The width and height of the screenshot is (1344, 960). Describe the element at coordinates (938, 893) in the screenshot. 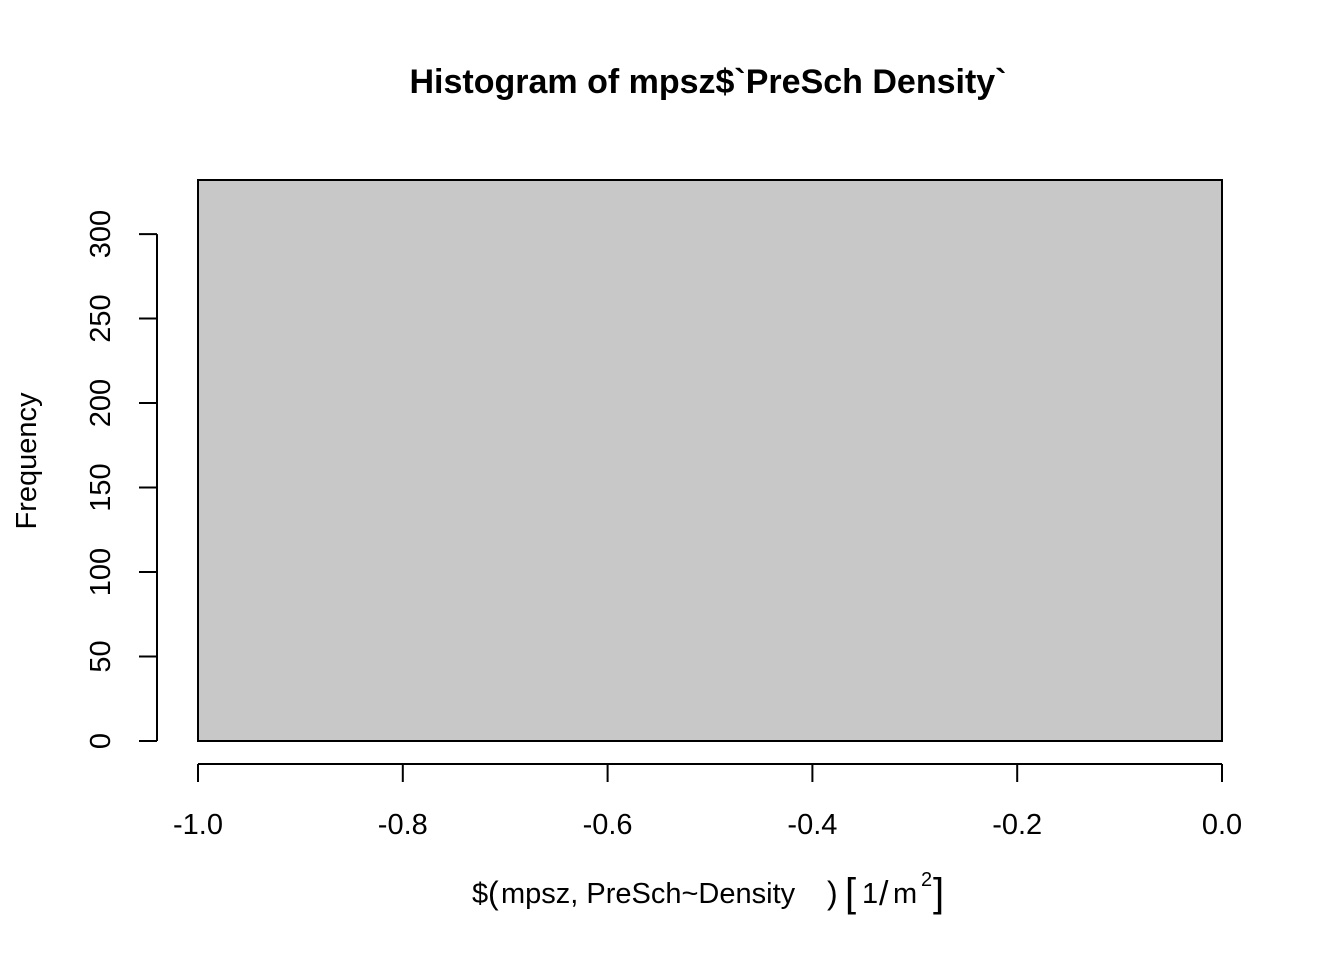

I see `x-label-close-bracket: ]` at that location.